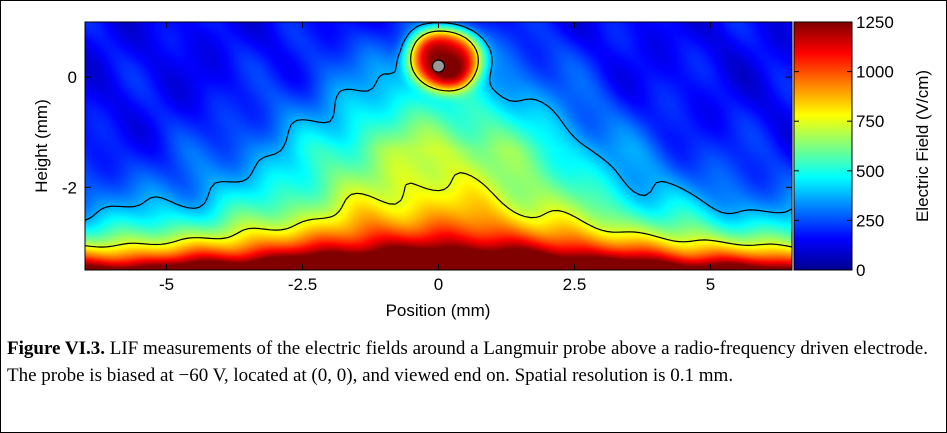  I want to click on colorbar-tick-label: 750, so click(870, 121).